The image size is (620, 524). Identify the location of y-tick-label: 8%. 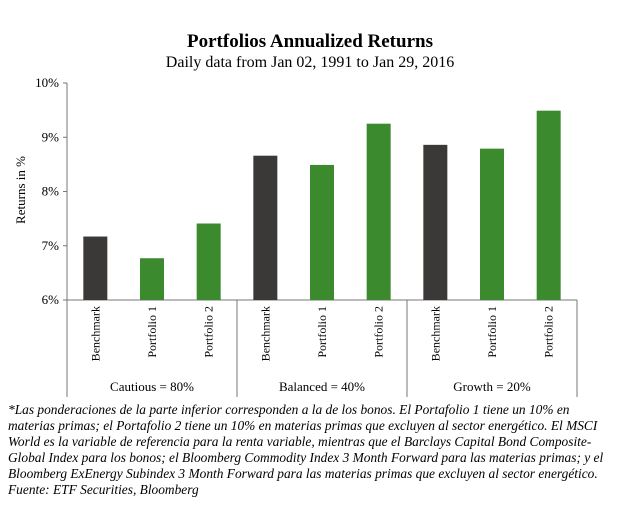
(51, 191).